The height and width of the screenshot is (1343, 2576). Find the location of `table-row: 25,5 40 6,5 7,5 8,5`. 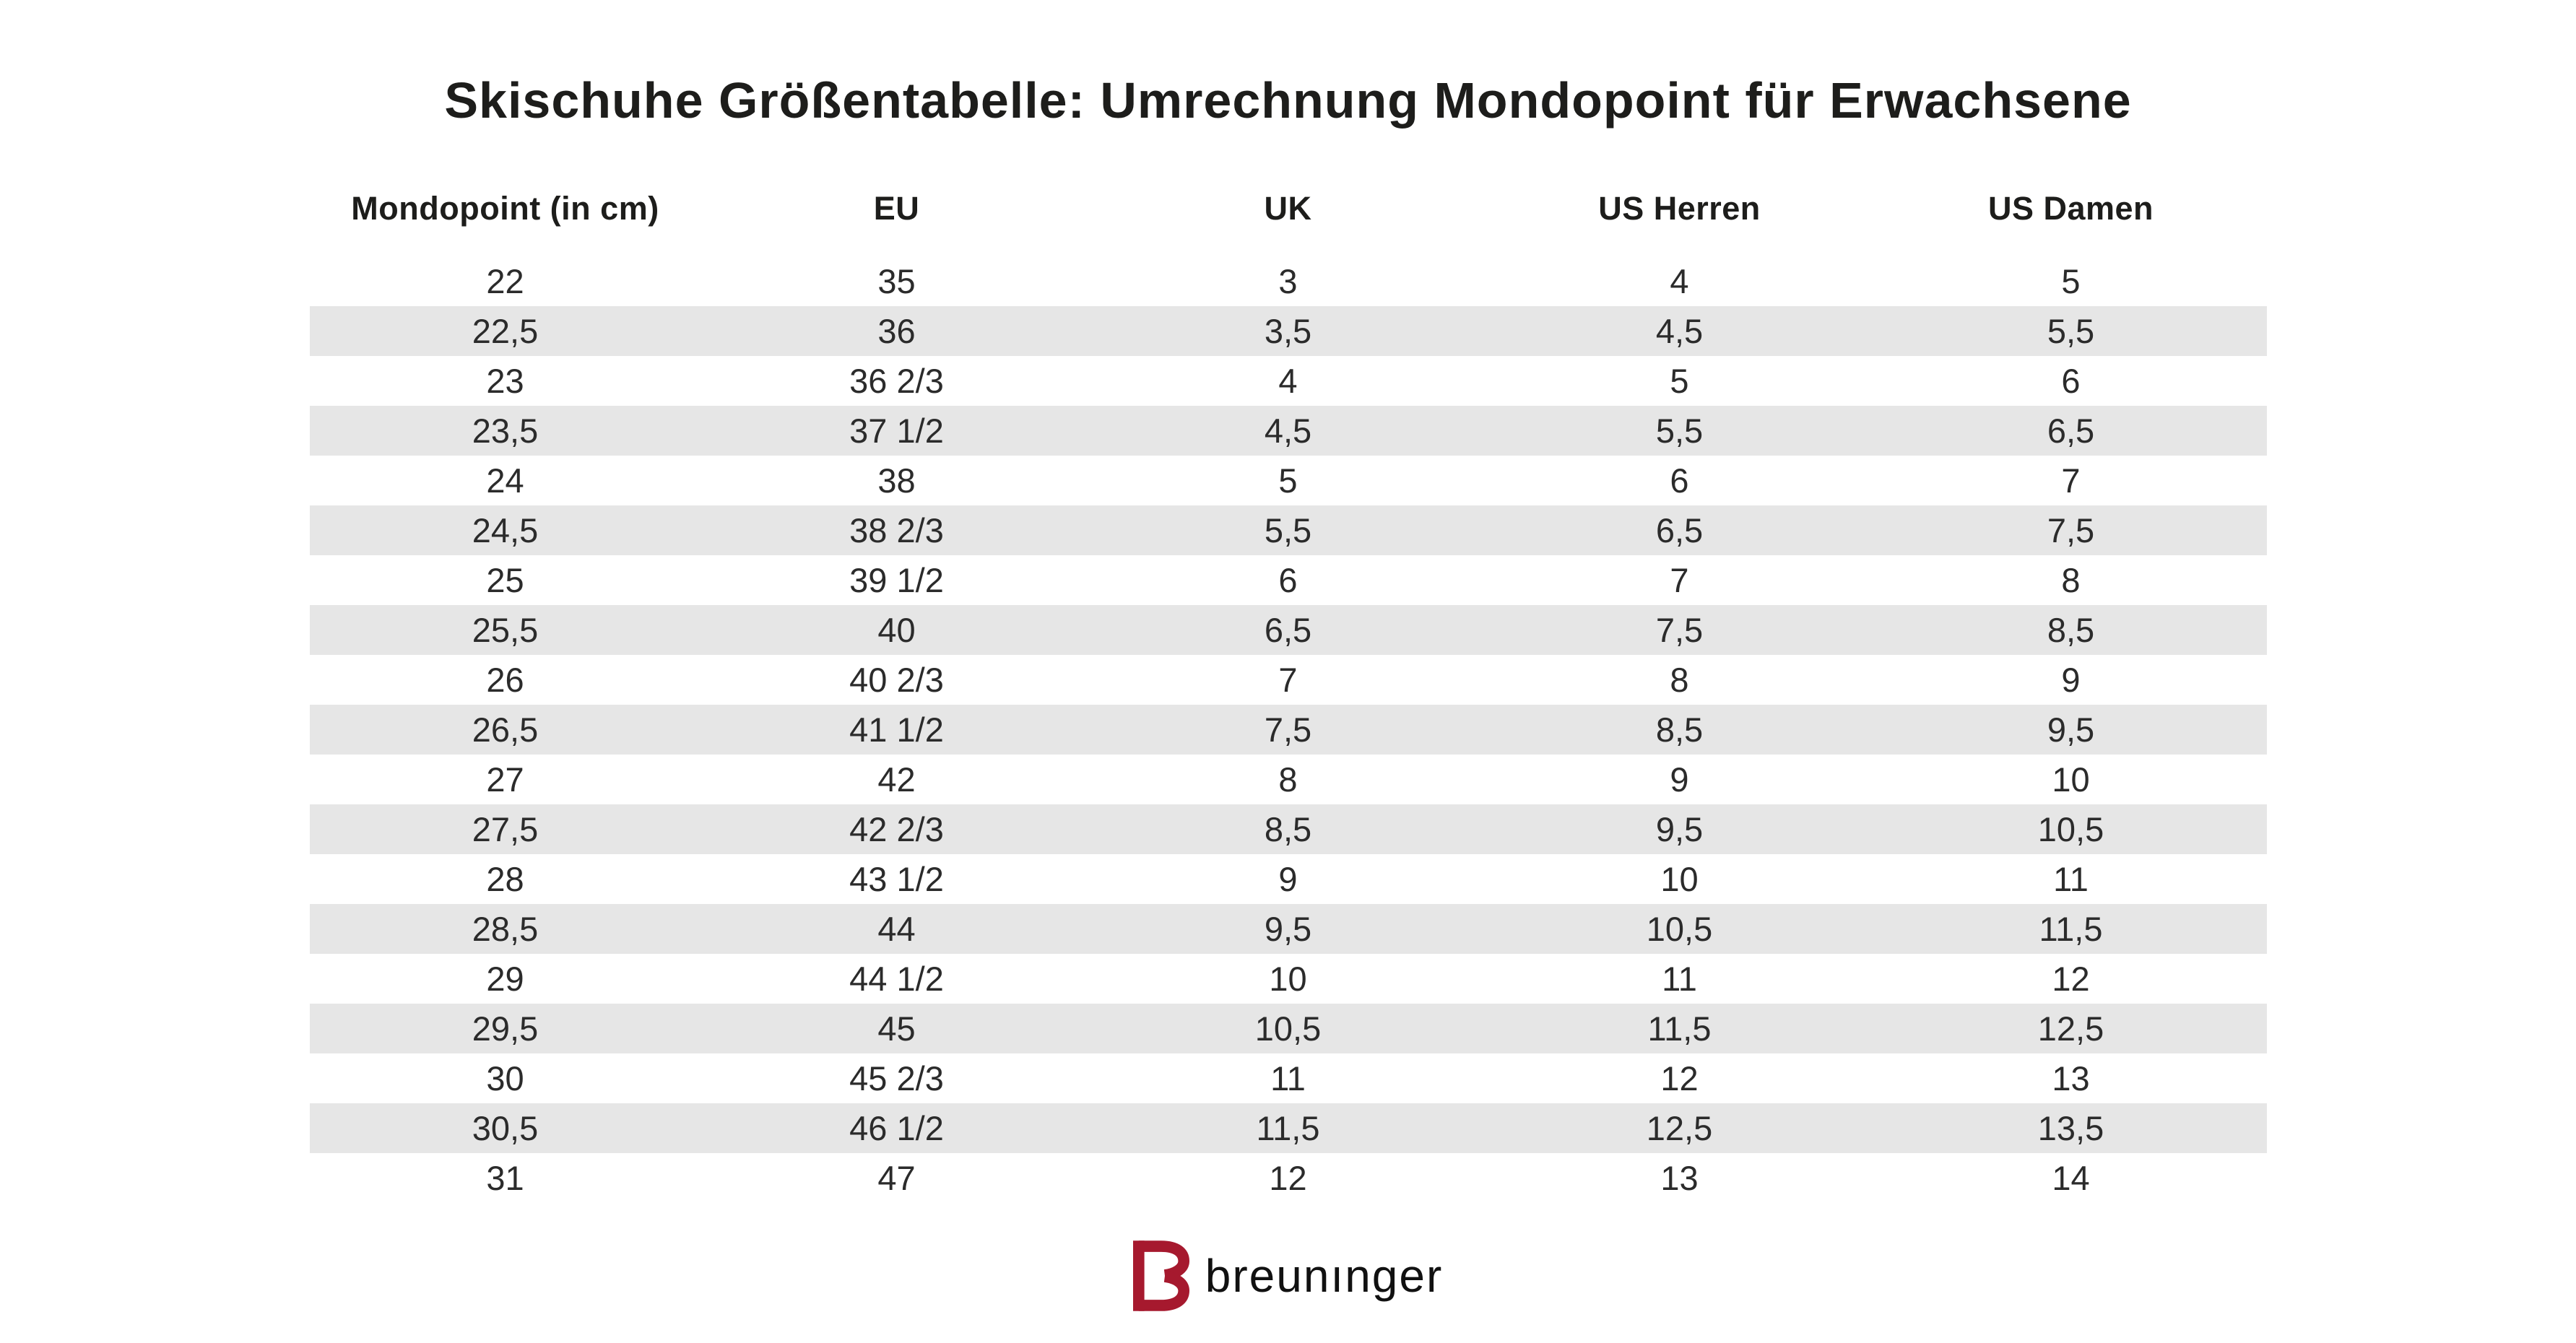

table-row: 25,5 40 6,5 7,5 8,5 is located at coordinates (1288, 629).